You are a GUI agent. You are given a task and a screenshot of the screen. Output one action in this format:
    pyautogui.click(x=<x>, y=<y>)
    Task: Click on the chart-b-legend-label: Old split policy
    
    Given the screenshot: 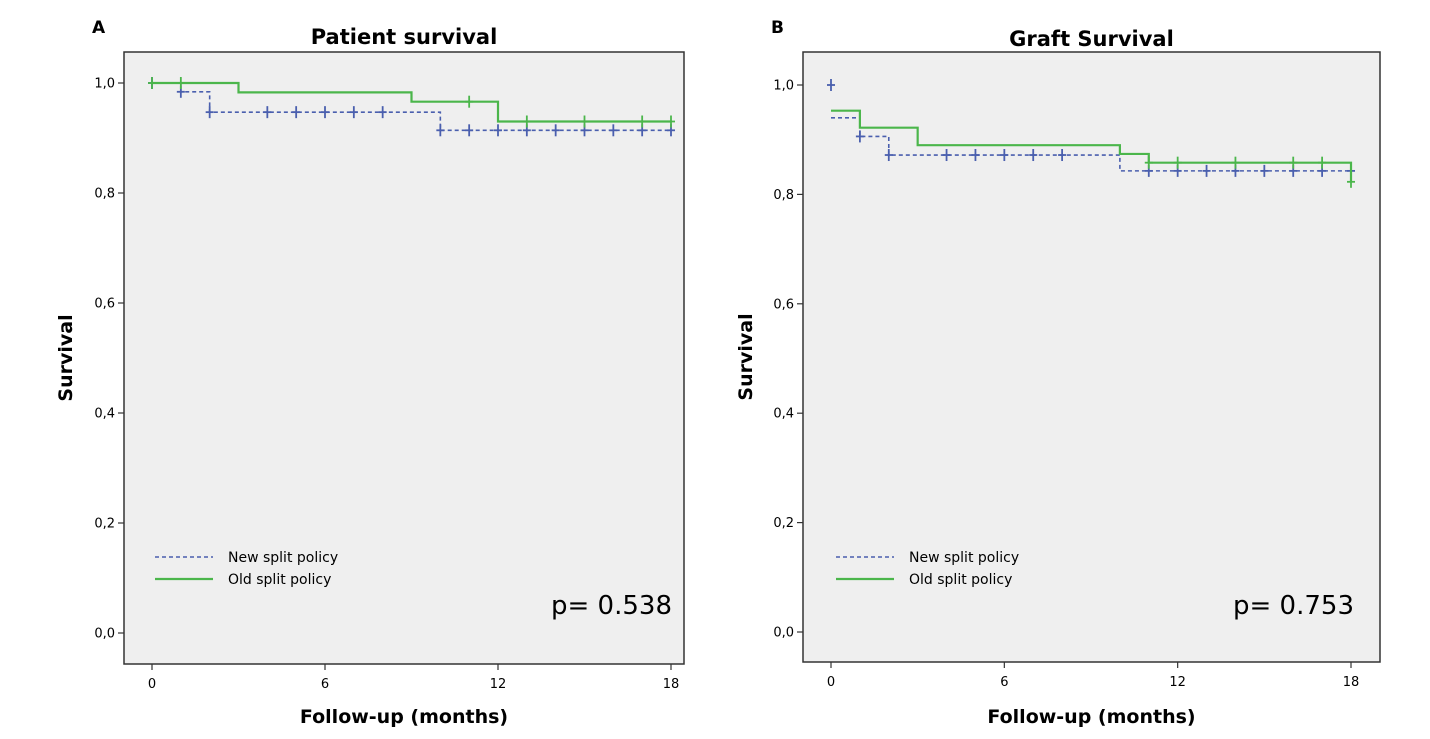 What is the action you would take?
    pyautogui.click(x=960, y=580)
    